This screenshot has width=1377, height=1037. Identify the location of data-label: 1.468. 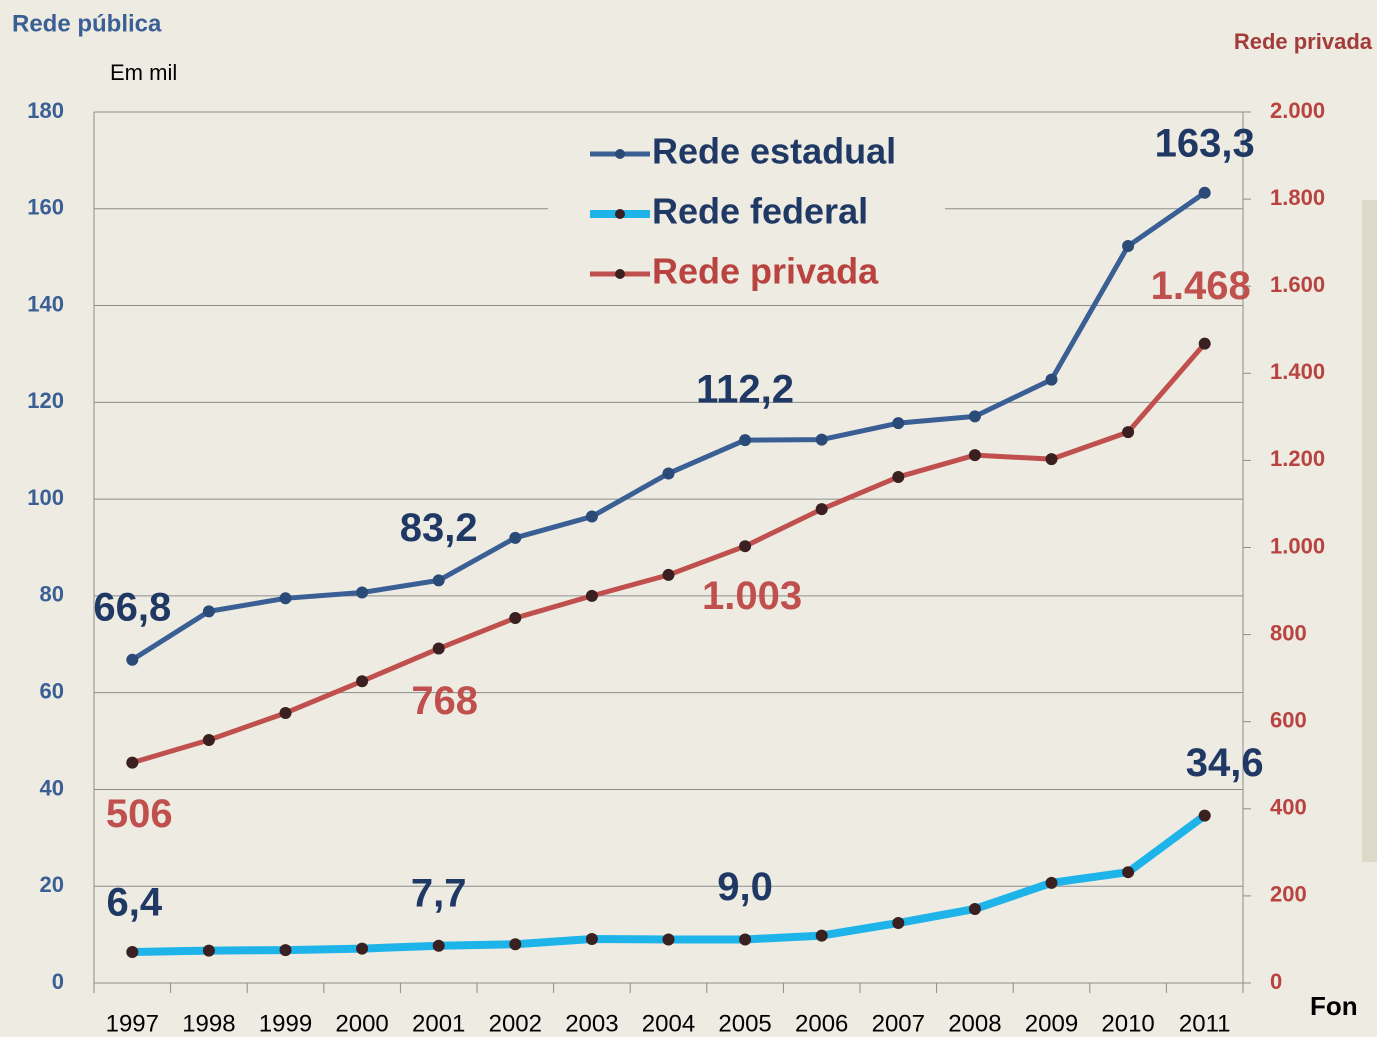
(1201, 286).